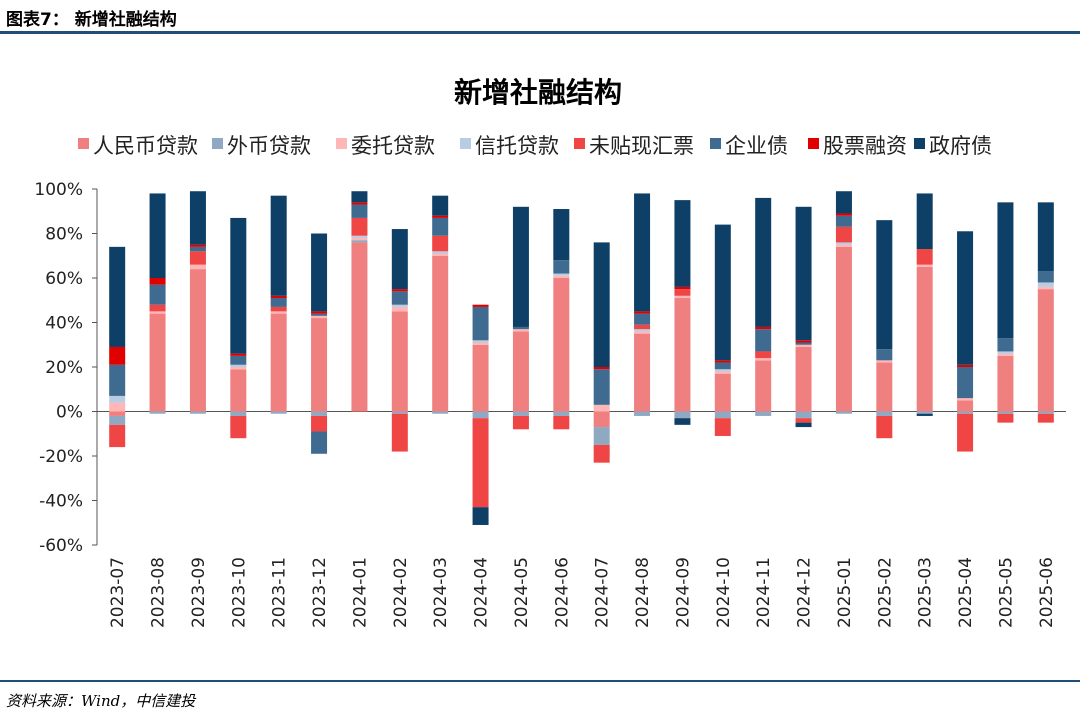 This screenshot has height=717, width=1080. Describe the element at coordinates (865, 146) in the screenshot. I see `legend-label: 股票融资` at that location.